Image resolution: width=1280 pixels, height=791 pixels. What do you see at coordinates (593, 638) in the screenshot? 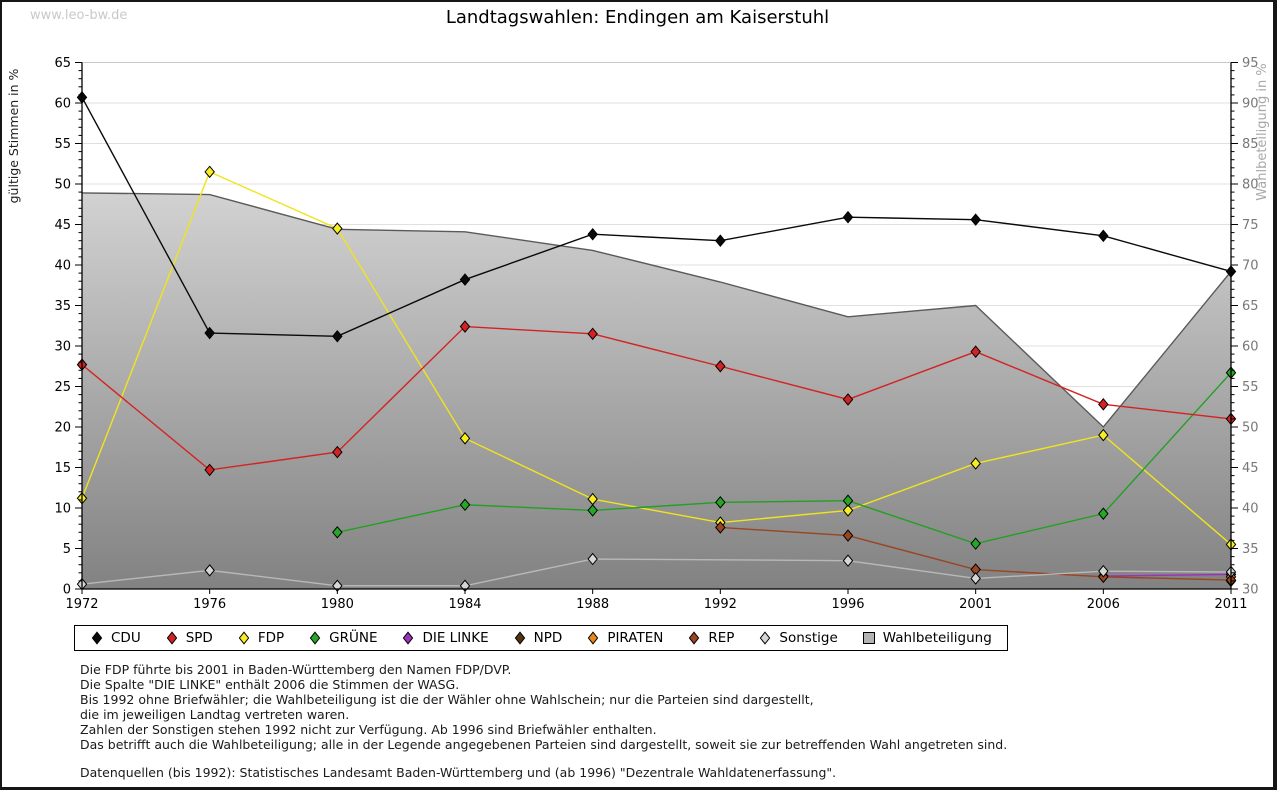
I see `legend-diamond-marker-piraten` at bounding box center [593, 638].